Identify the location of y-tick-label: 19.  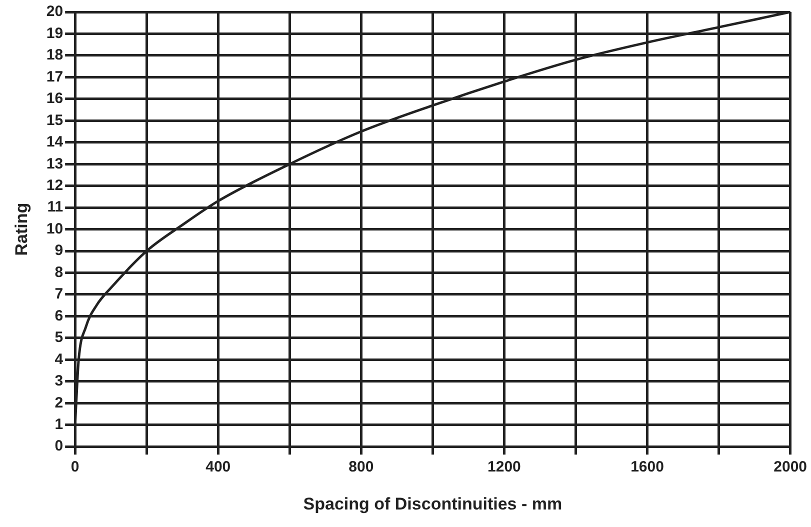
(55, 33).